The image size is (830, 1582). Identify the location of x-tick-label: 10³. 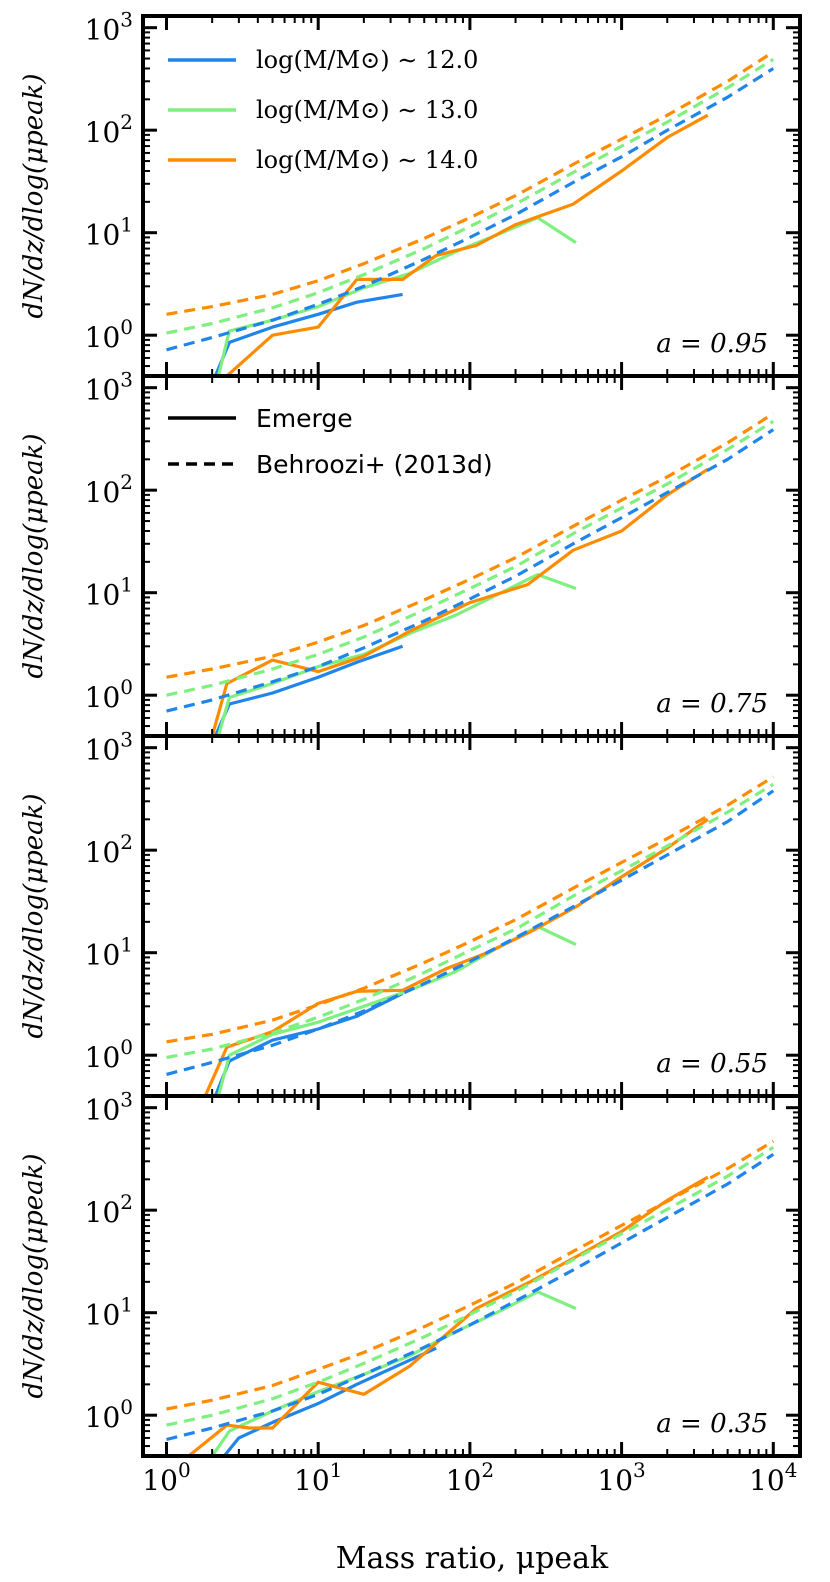
(621, 1477).